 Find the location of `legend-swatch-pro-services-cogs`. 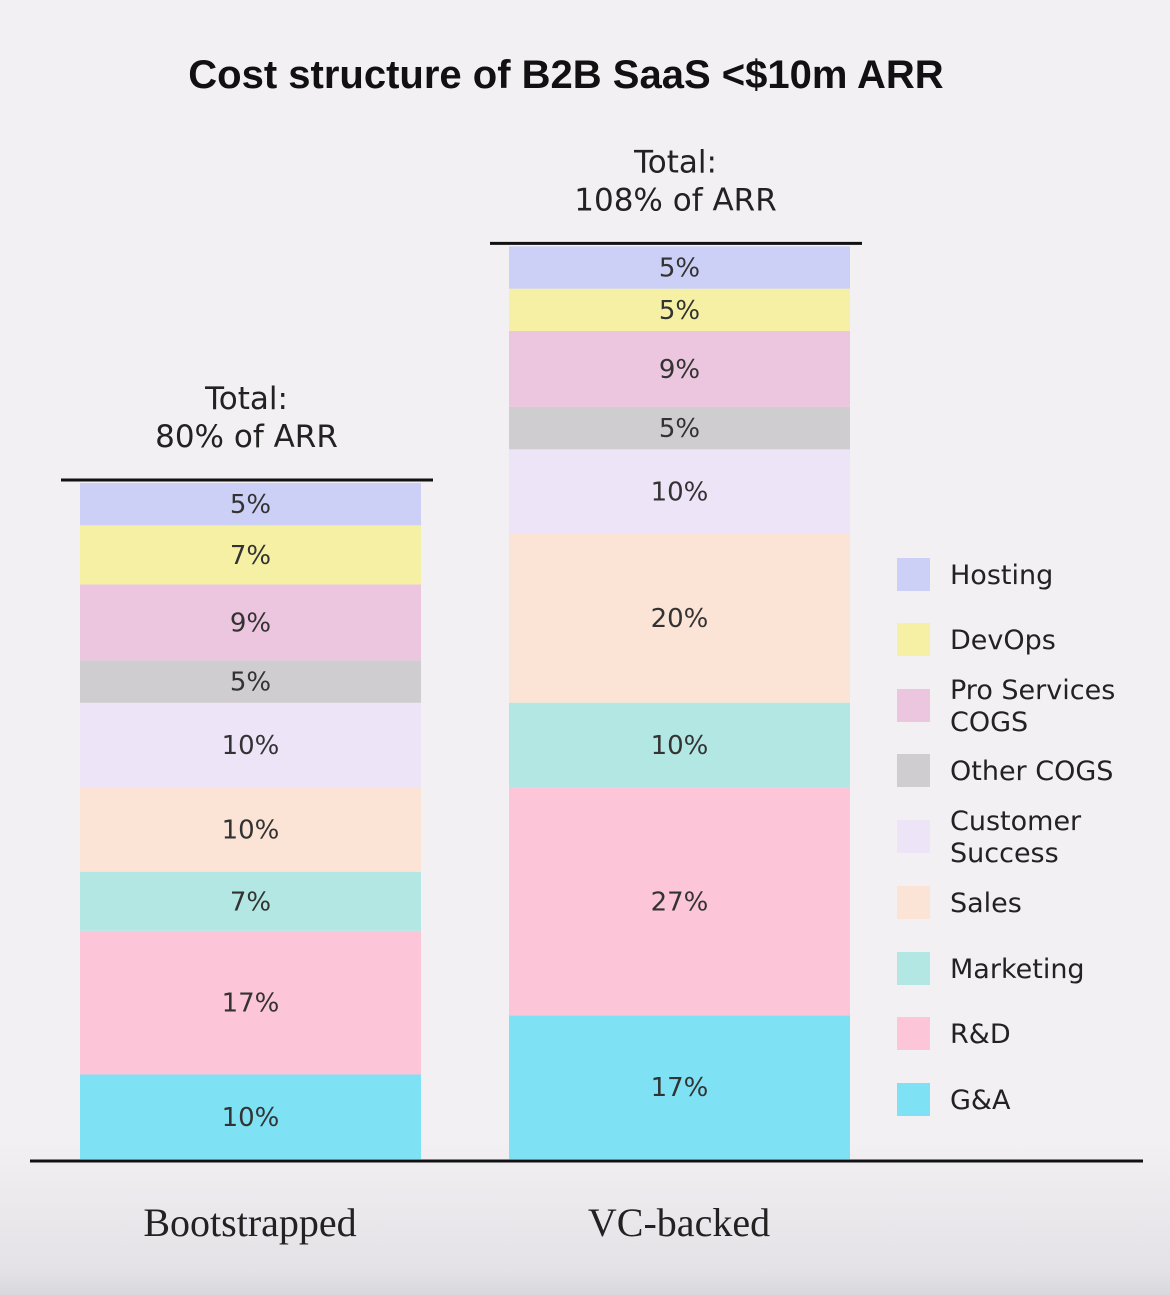

legend-swatch-pro-services-cogs is located at coordinates (913, 705).